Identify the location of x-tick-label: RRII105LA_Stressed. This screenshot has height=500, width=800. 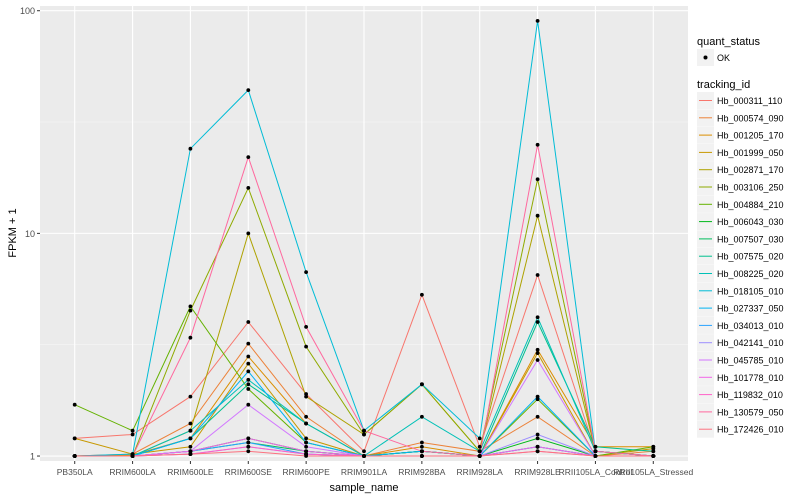
(653, 472).